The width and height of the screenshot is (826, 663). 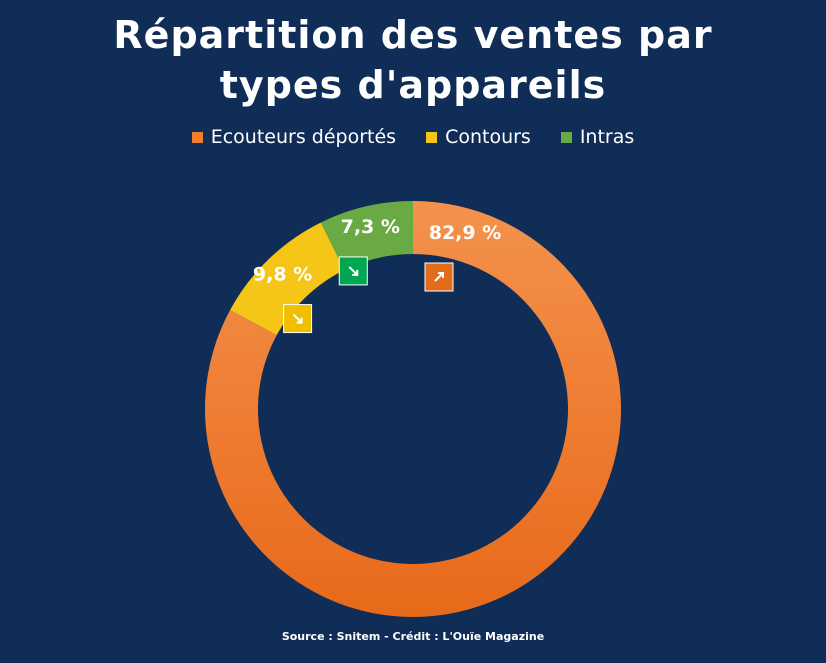 I want to click on legend-label-intras: Intras, so click(x=607, y=137).